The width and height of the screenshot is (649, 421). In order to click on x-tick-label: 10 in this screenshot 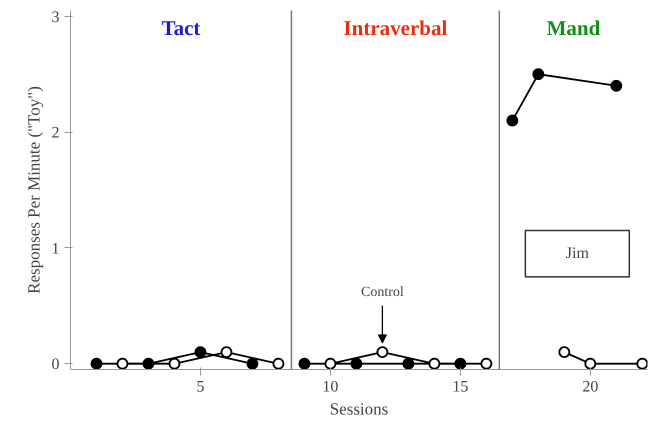, I will do `click(330, 387)`.